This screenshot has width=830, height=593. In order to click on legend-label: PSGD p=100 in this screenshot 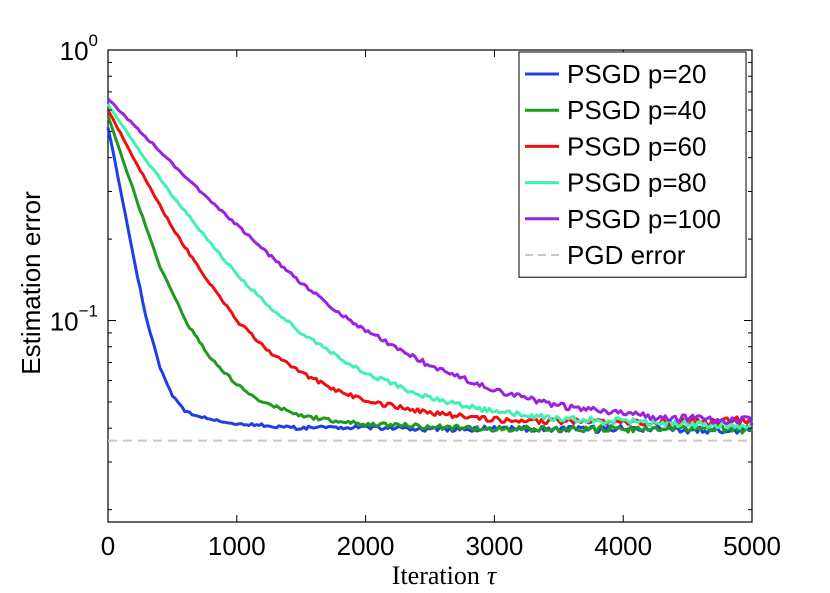, I will do `click(644, 219)`.